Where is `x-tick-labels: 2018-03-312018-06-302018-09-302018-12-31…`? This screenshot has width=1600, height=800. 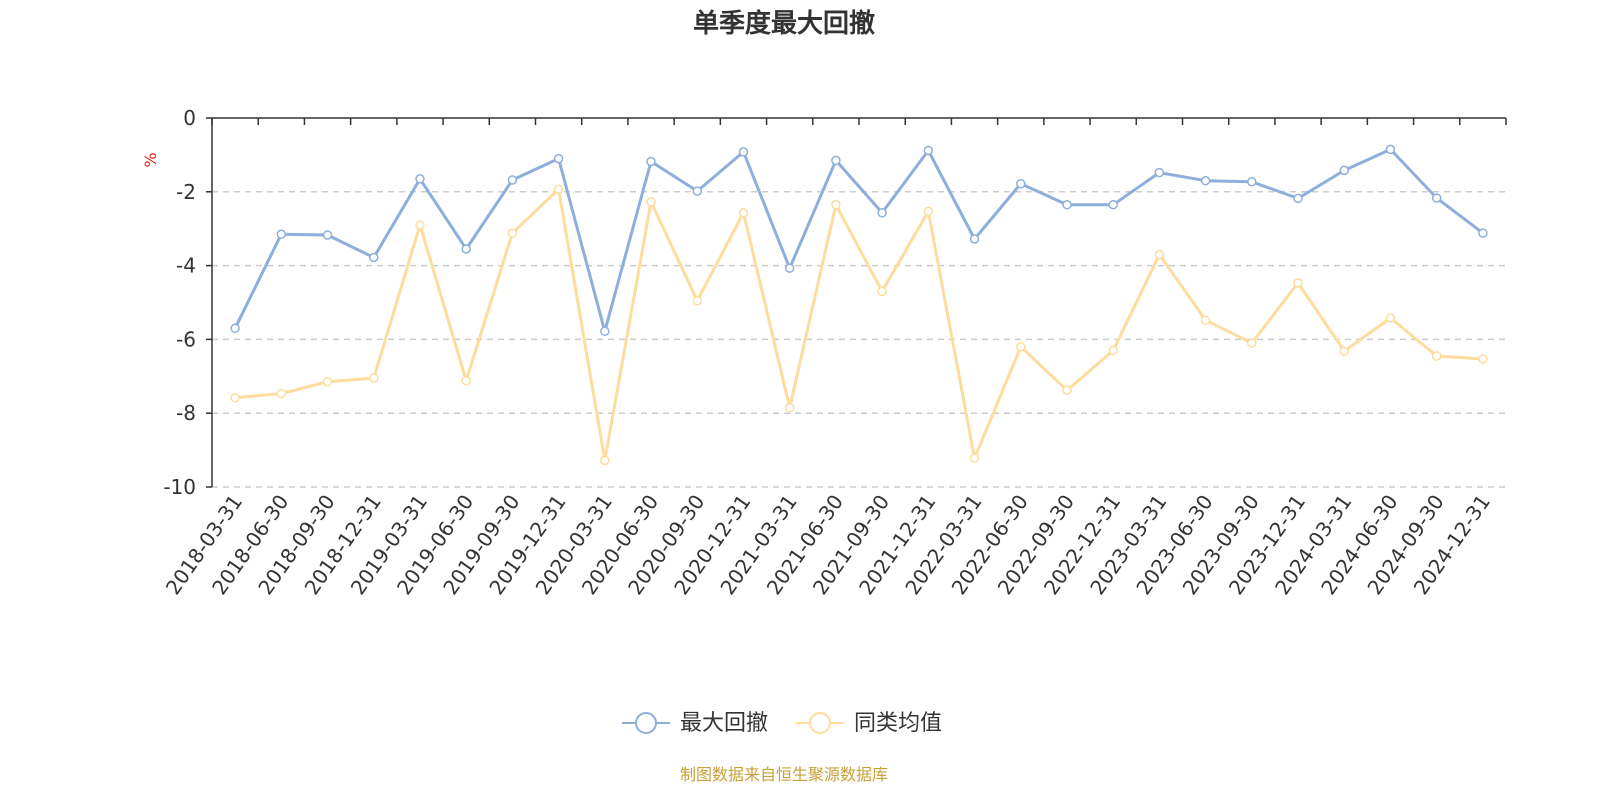
x-tick-labels: 2018-03-312018-06-302018-09-302018-12-31… is located at coordinates (828, 544).